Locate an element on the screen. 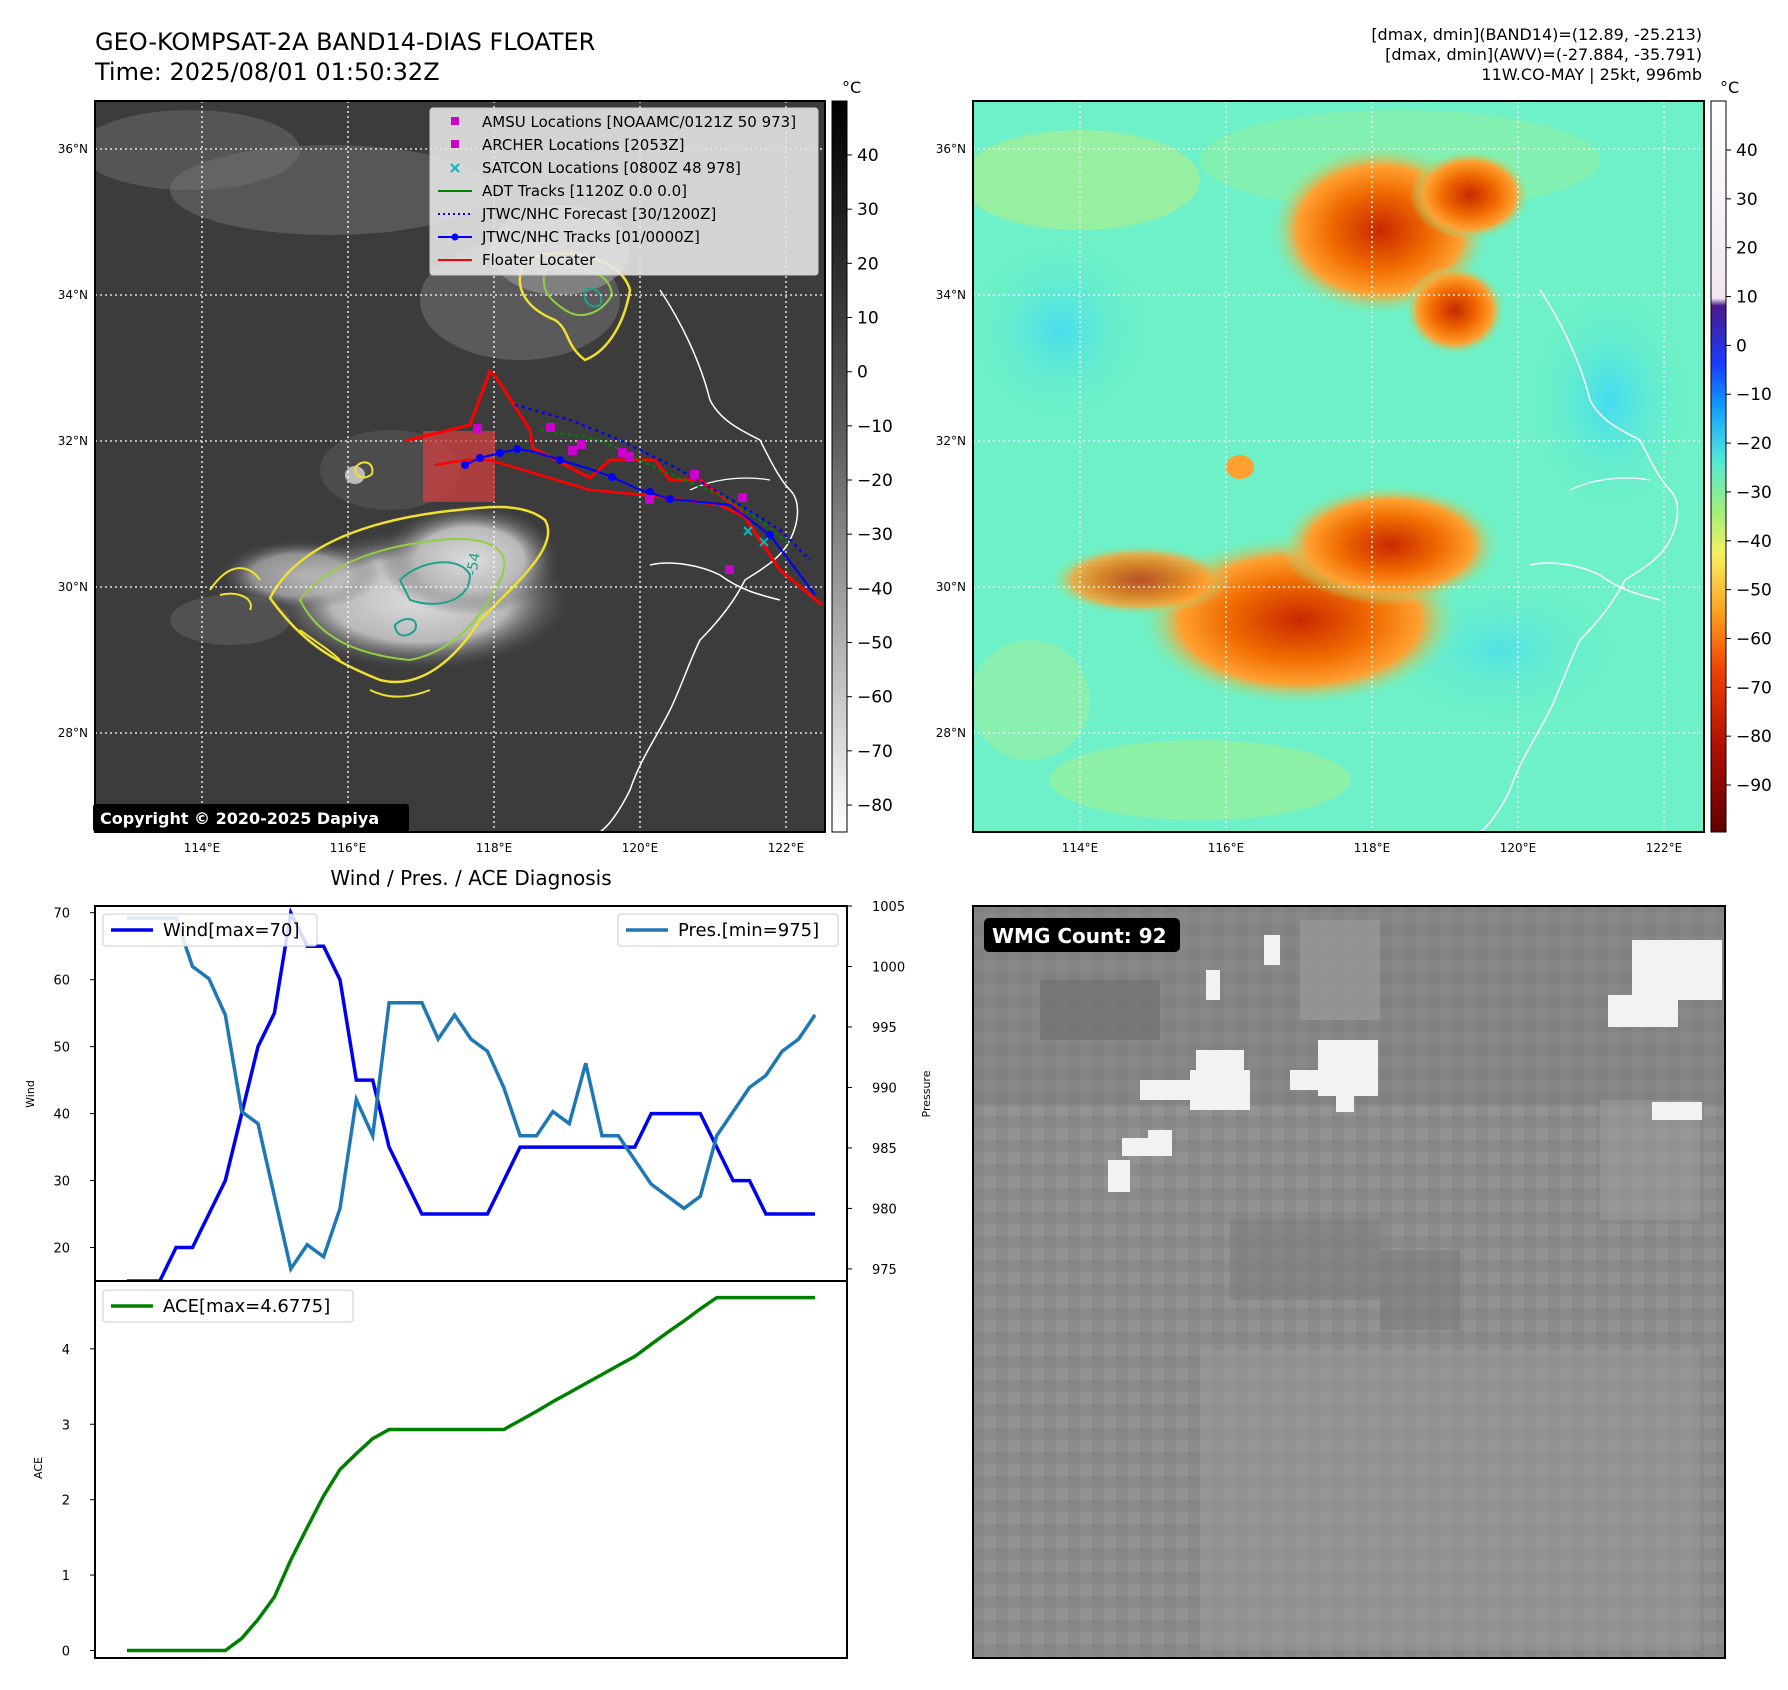 The image size is (1788, 1690). figure-title: GEO-KOMPSAT-2A BAND14-DIAS FLOATER is located at coordinates (345, 42).